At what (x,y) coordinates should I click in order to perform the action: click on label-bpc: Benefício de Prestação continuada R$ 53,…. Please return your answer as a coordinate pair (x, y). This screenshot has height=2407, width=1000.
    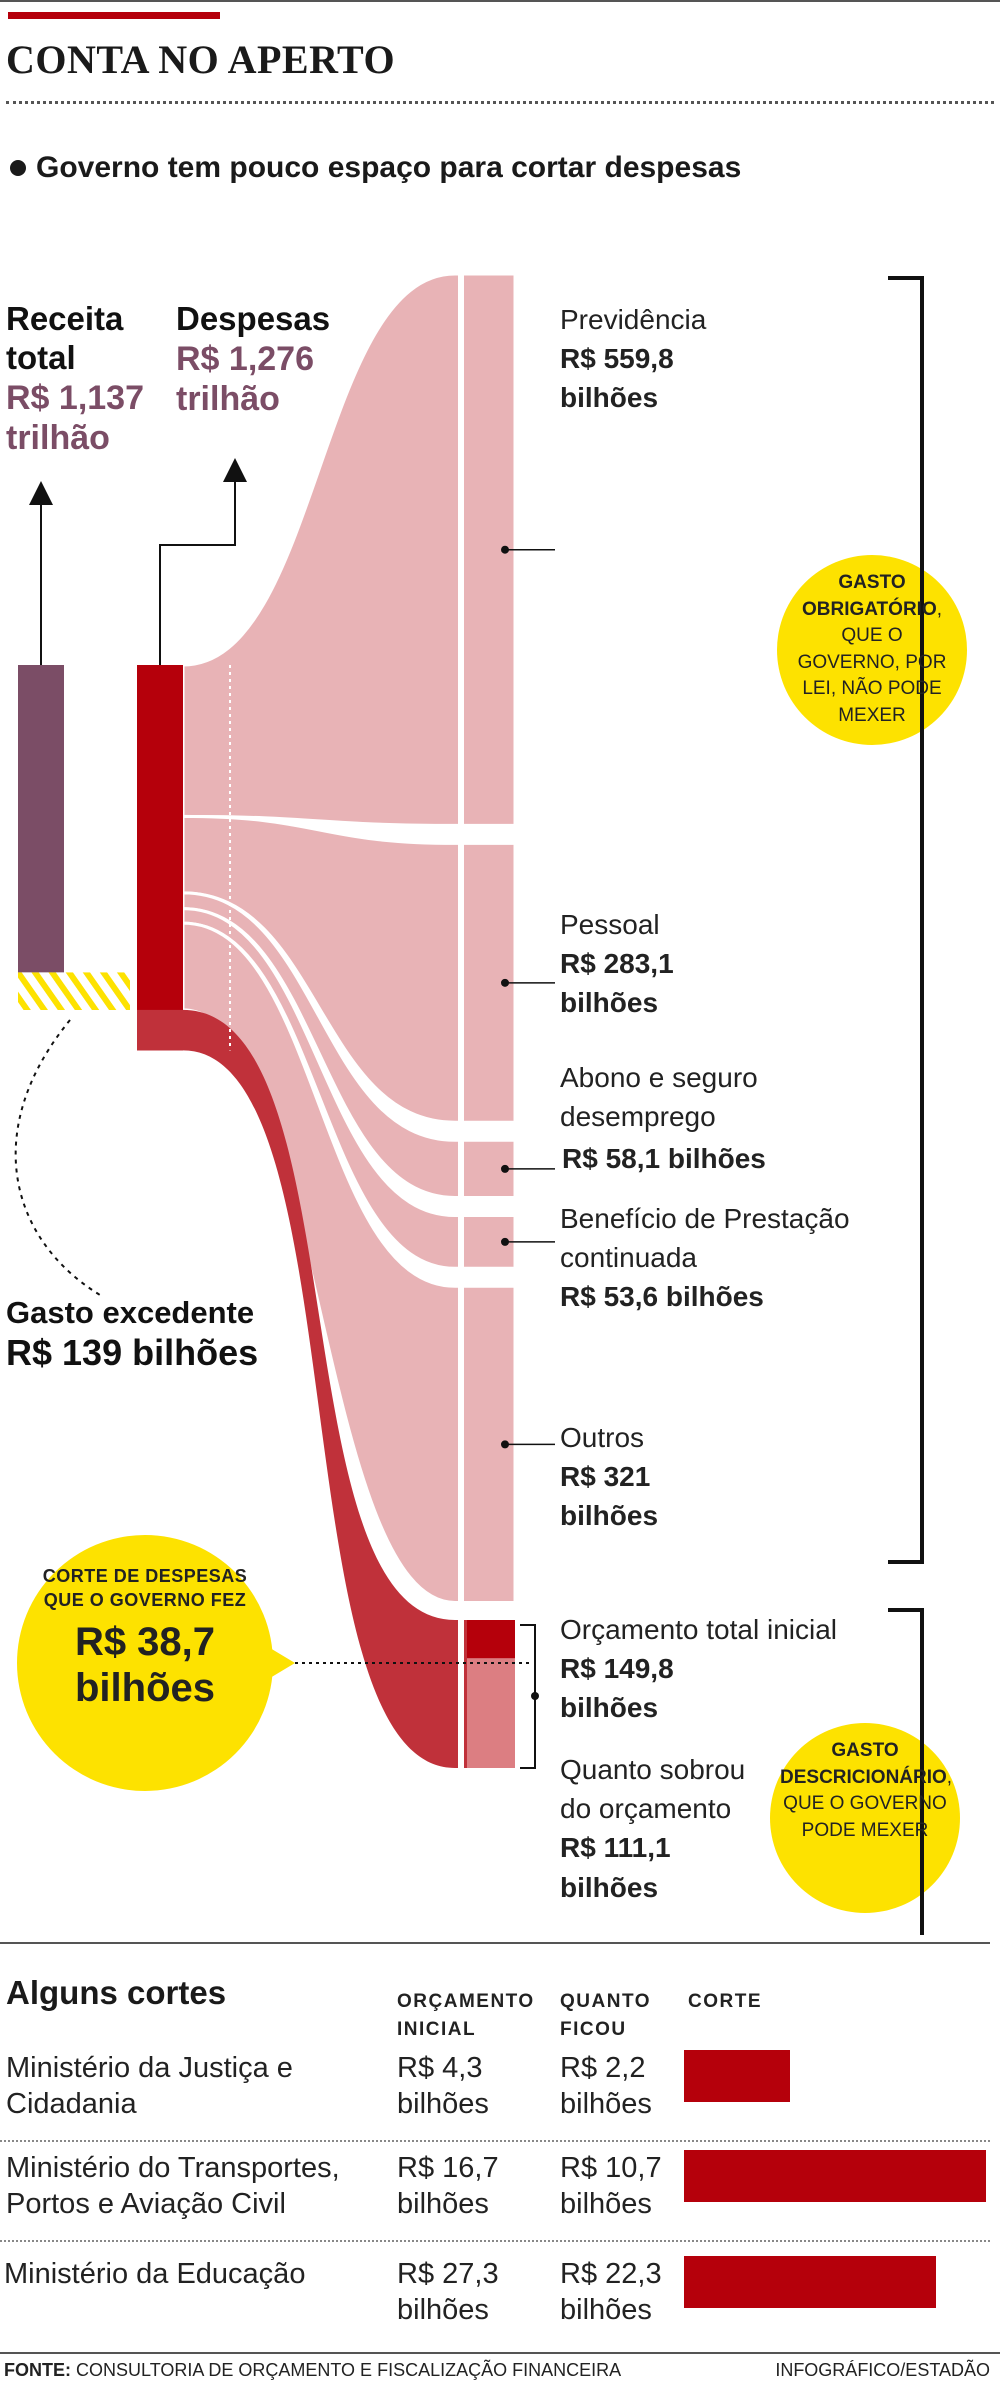
    Looking at the image, I should click on (720, 1258).